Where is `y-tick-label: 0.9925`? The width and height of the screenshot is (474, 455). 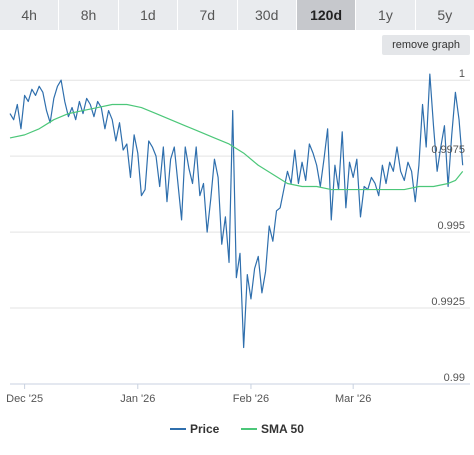 y-tick-label: 0.9925 is located at coordinates (448, 302).